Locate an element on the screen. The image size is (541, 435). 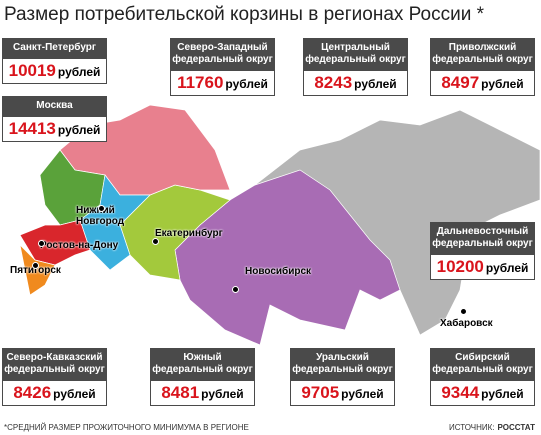
region-value: 10019 рублей is located at coordinates (54, 71).